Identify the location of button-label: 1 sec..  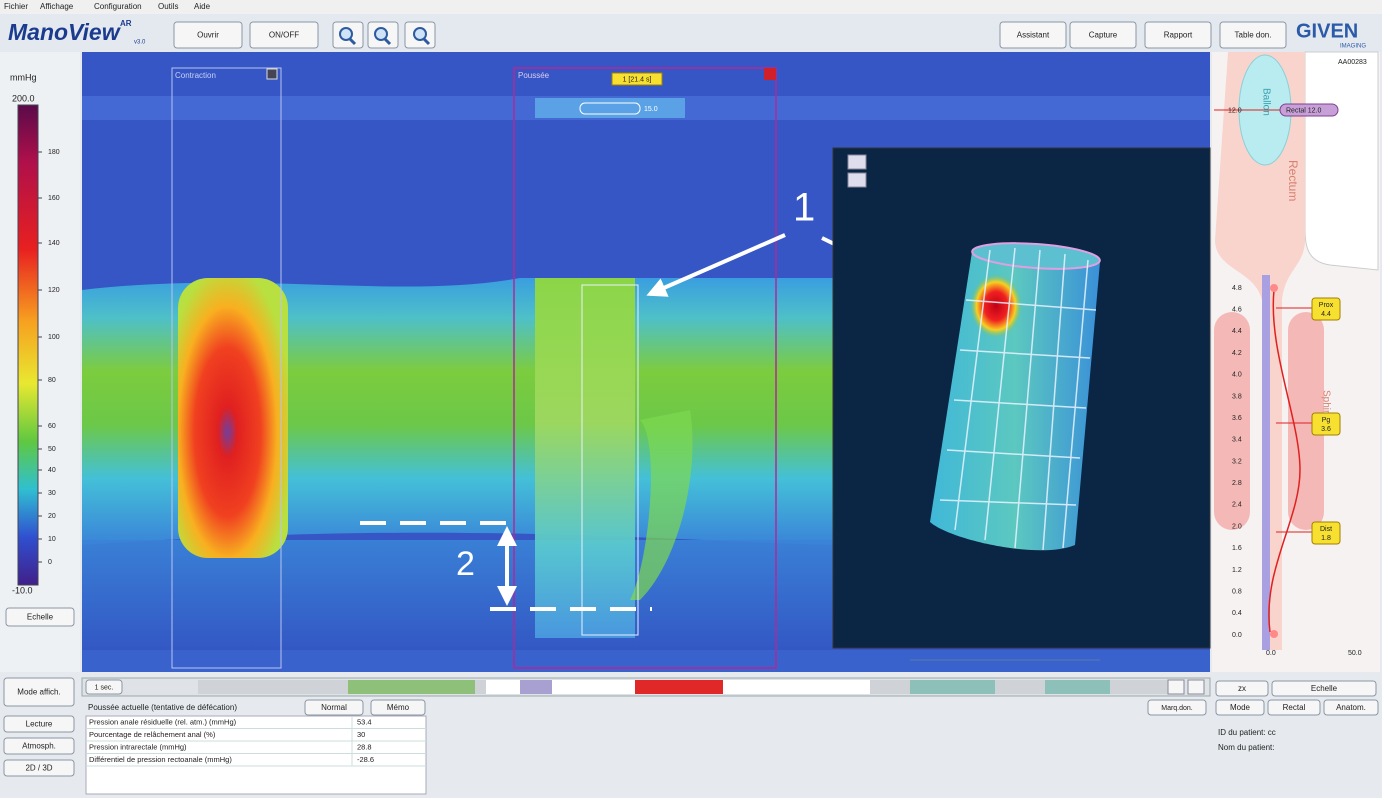
(104, 687).